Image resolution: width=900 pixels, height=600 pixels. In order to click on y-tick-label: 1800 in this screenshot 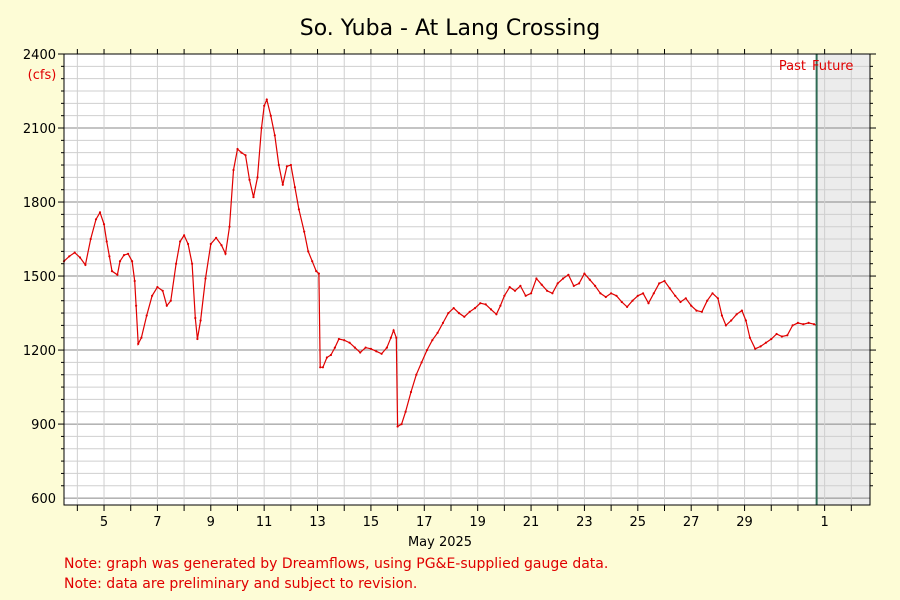, I will do `click(39, 203)`.